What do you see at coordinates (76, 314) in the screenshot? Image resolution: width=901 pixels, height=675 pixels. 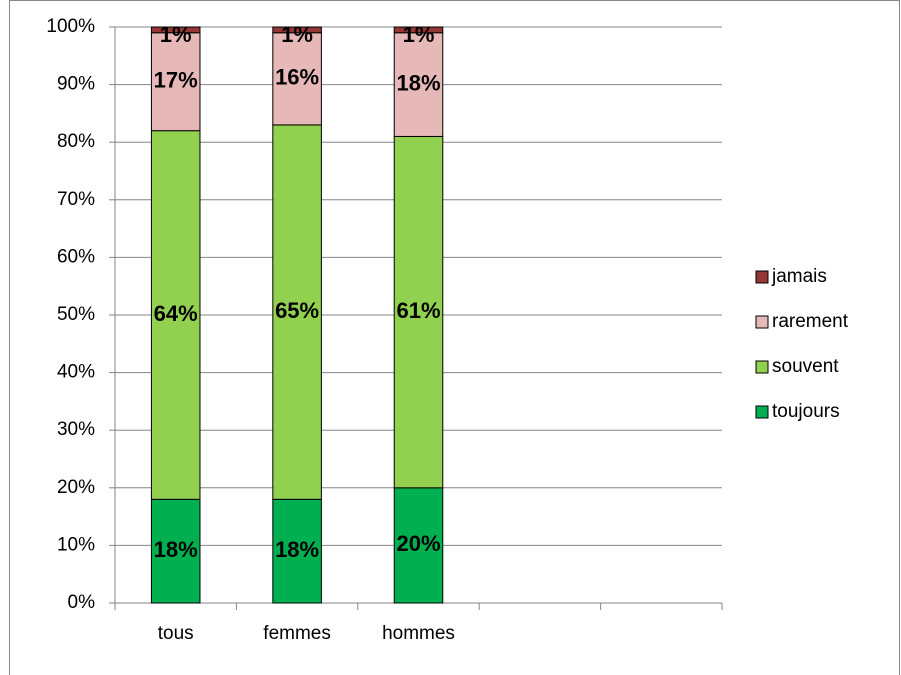 I see `y-tick-label: 50%` at bounding box center [76, 314].